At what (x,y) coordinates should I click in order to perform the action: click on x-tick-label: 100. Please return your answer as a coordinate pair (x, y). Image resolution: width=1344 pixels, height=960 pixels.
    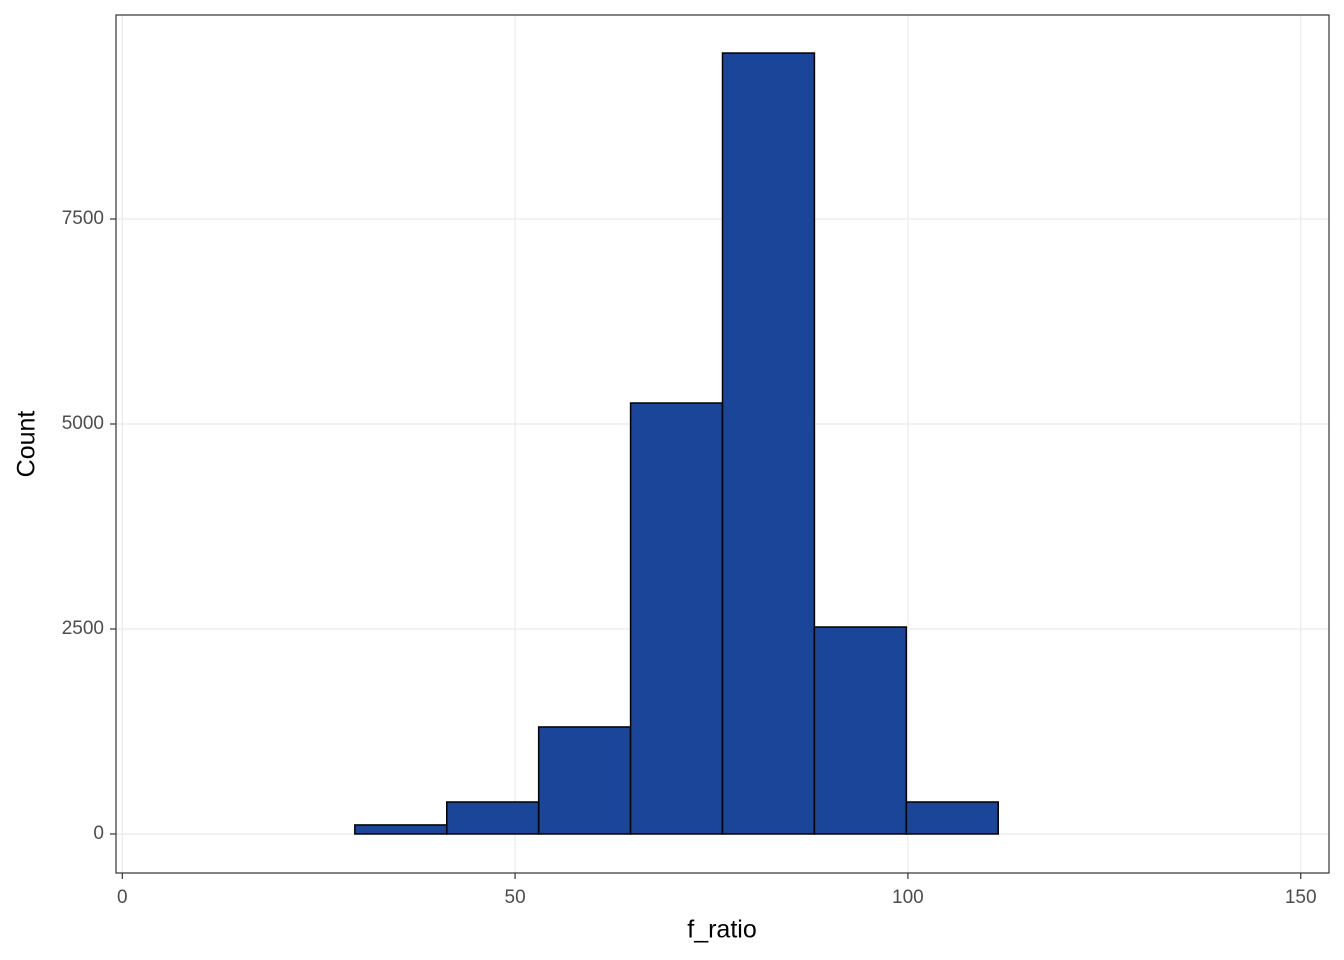
    Looking at the image, I should click on (908, 897).